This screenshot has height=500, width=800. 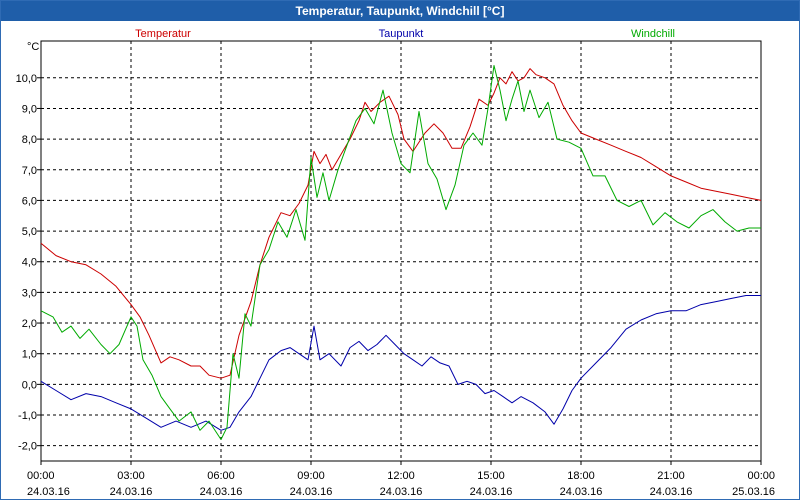 I want to click on y-tick-label: 0,0, so click(x=29, y=385).